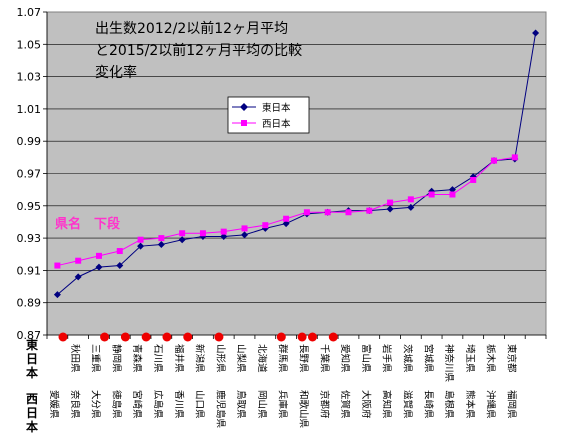  What do you see at coordinates (244, 107) in the screenshot?
I see `legend-marker-east` at bounding box center [244, 107].